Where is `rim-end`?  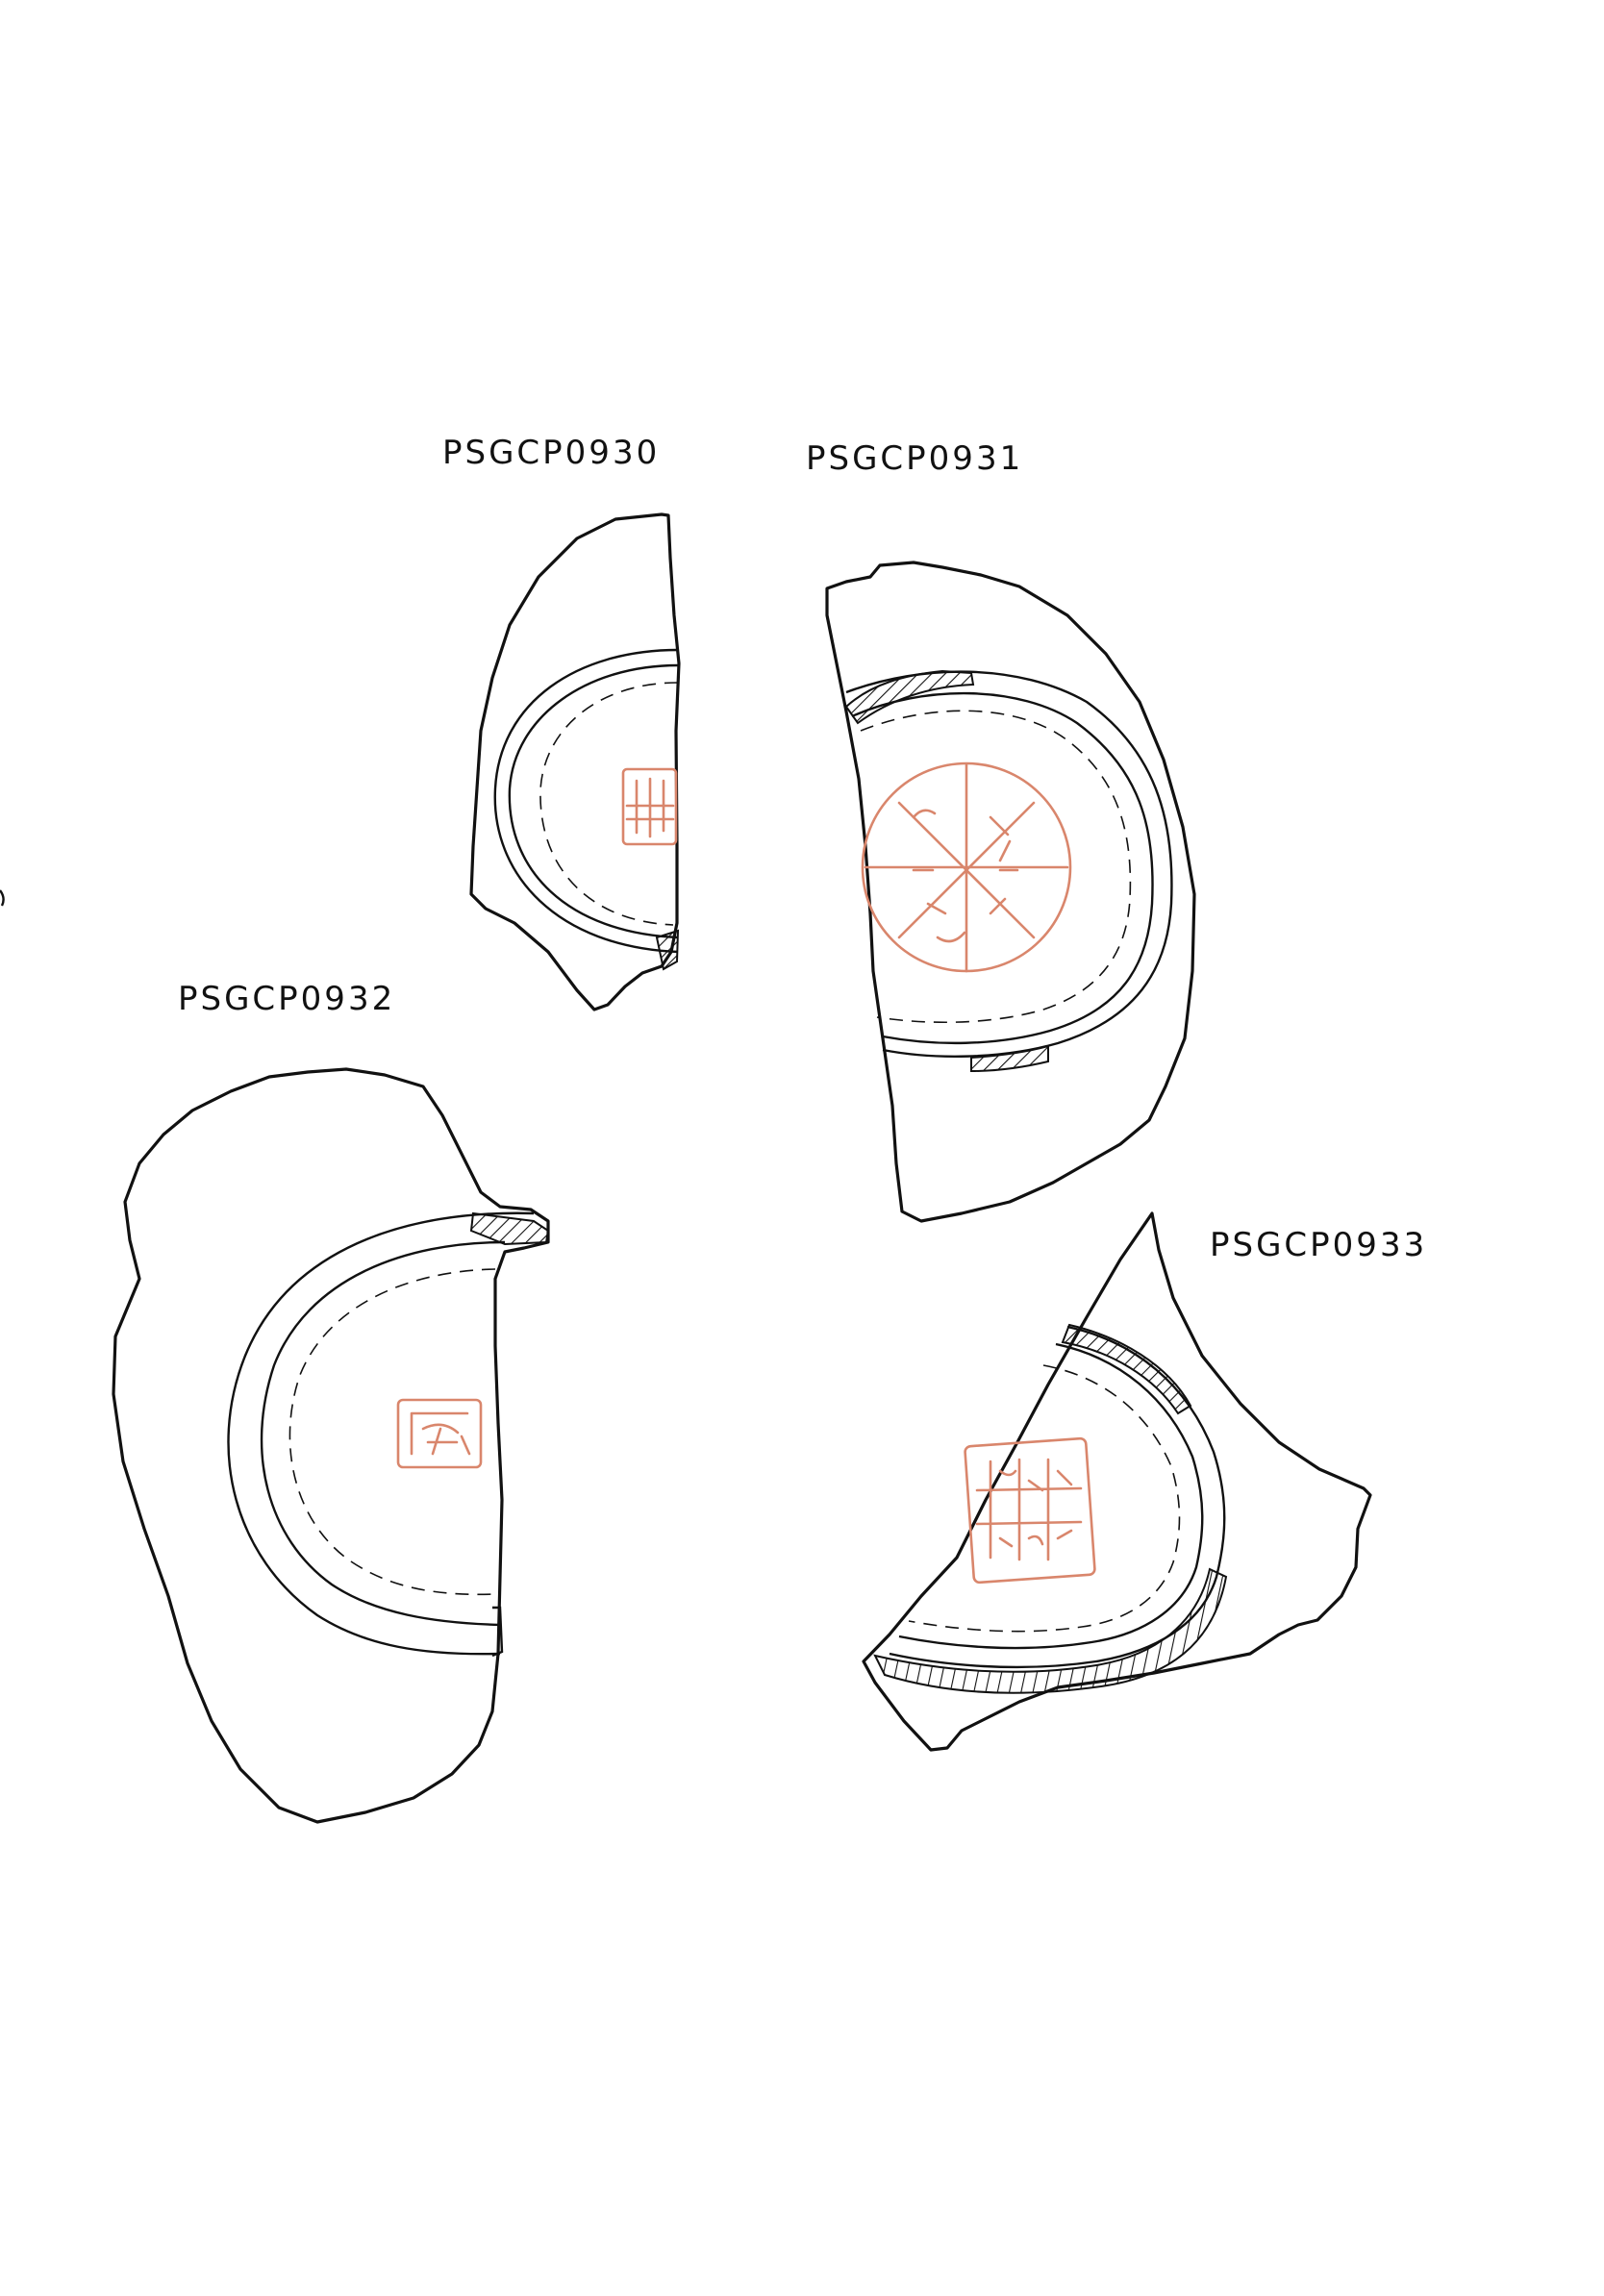
rim-end is located at coordinates (497, 1632).